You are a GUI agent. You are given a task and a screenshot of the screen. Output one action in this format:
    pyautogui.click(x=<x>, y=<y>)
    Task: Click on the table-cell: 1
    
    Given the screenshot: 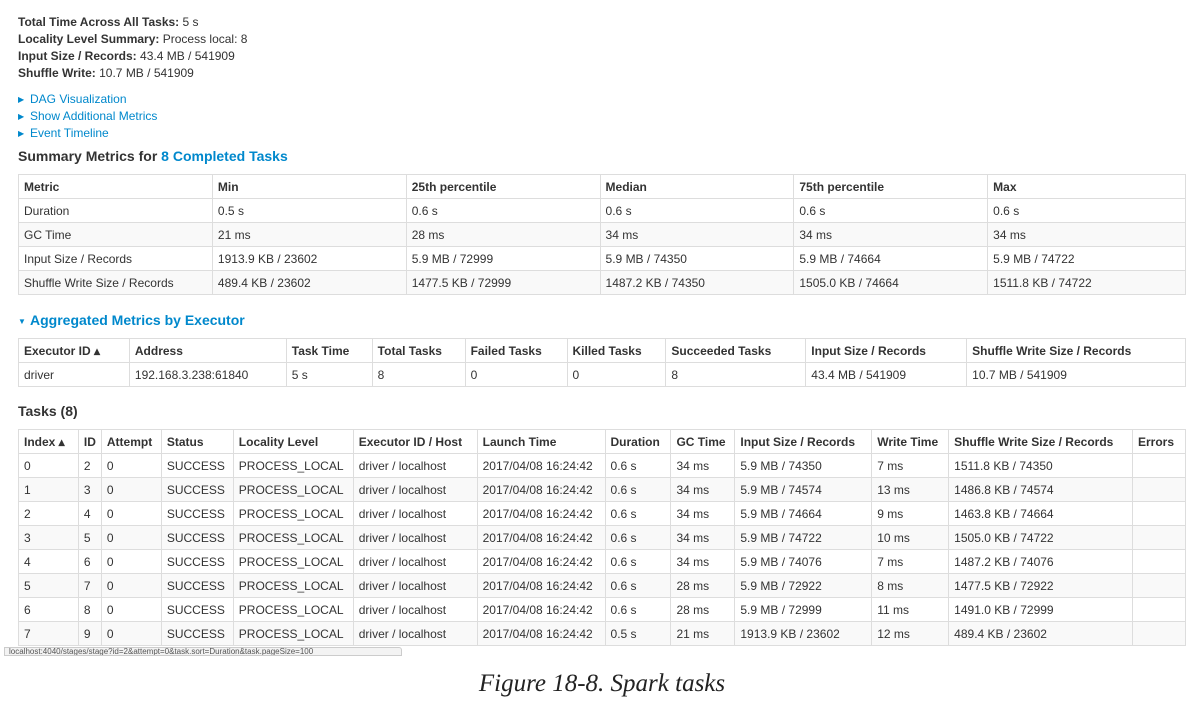 What is the action you would take?
    pyautogui.click(x=48, y=489)
    